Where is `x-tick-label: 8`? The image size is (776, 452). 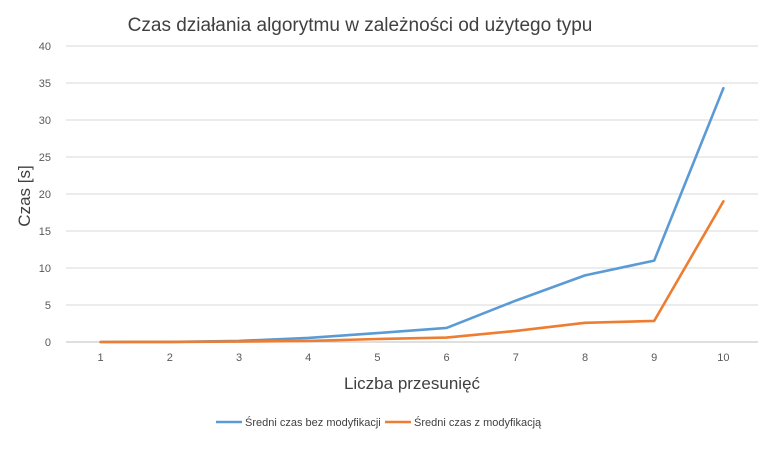 x-tick-label: 8 is located at coordinates (585, 358).